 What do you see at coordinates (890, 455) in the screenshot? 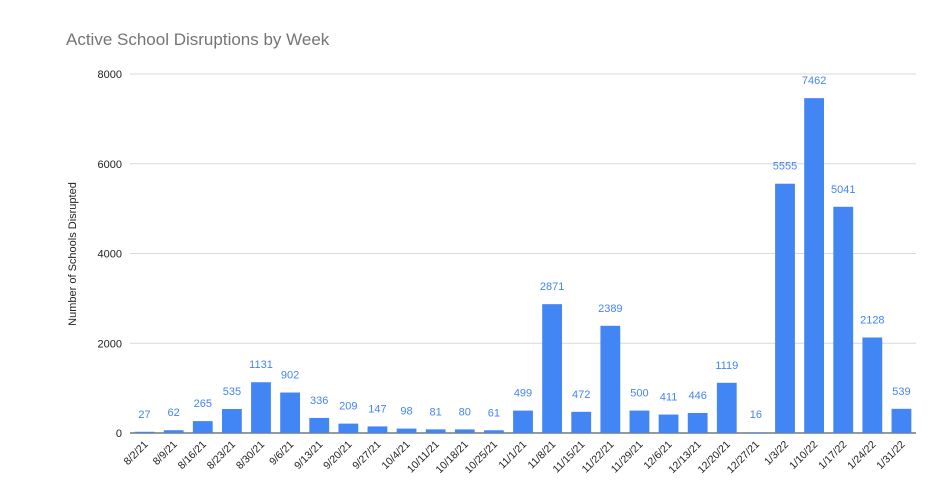
I see `x-tick-label: 1/31/22` at bounding box center [890, 455].